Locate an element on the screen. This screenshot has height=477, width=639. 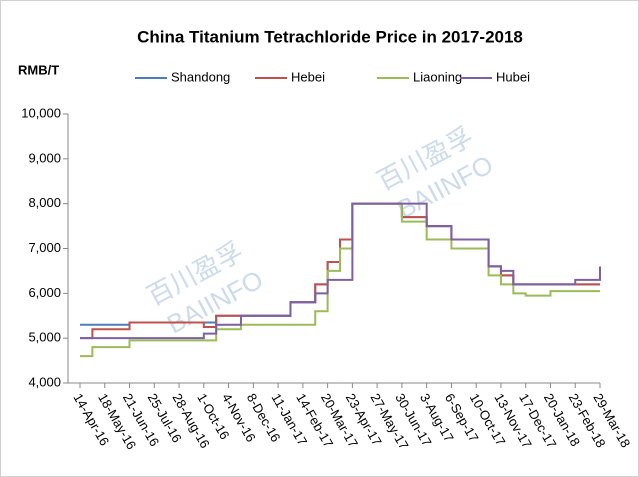
y-axis-label: RMB/T is located at coordinates (38, 69).